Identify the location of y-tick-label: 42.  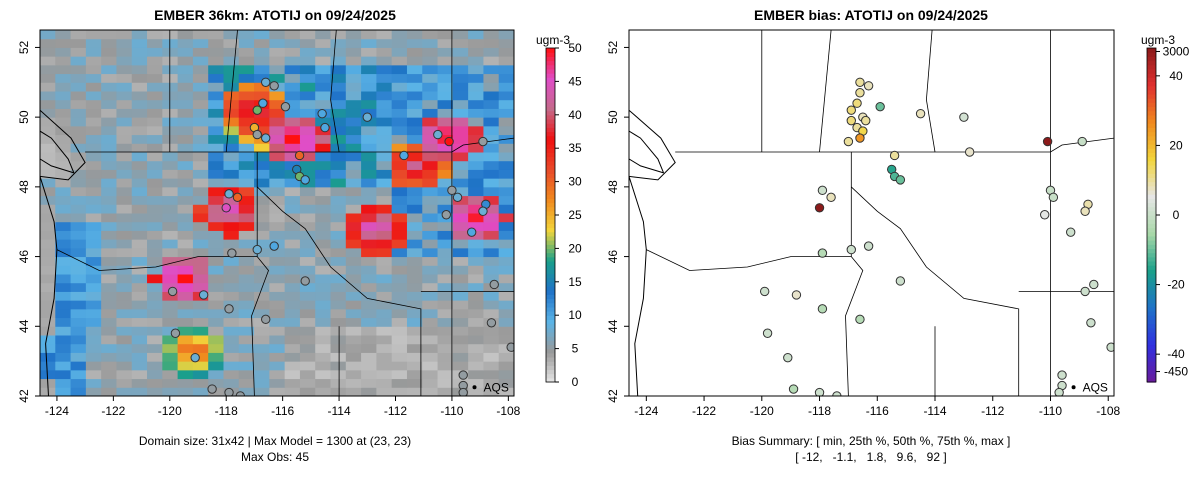
(24, 396).